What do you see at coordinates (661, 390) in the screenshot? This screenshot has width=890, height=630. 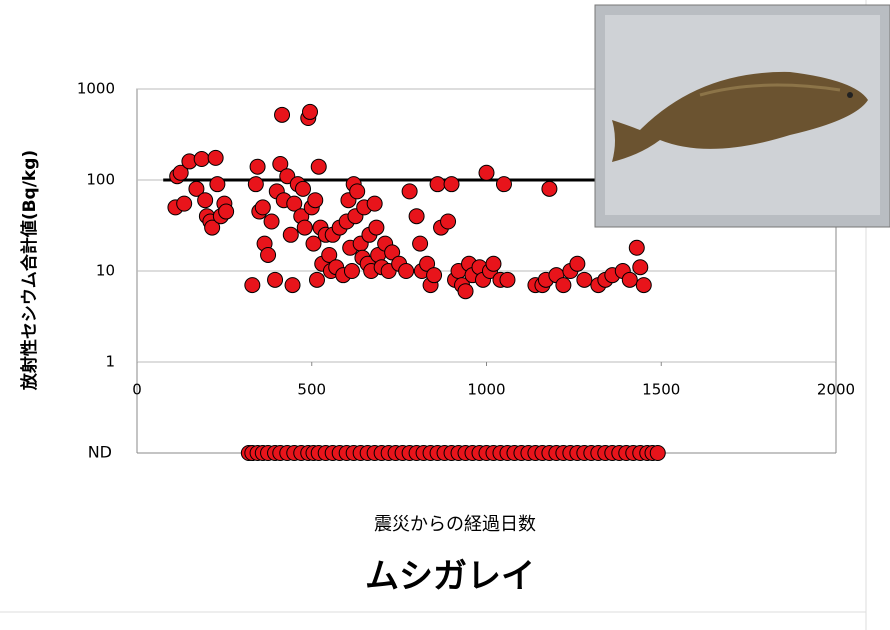 I see `x-tick-label: 1500` at bounding box center [661, 390].